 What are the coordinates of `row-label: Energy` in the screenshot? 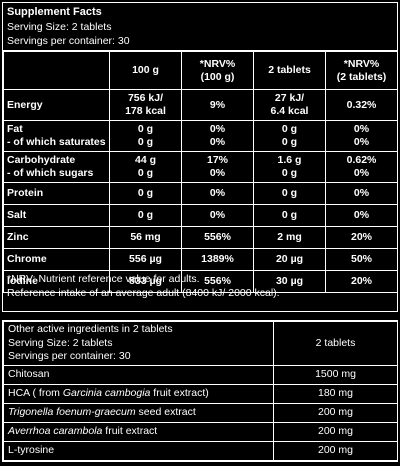 It's located at (56, 105).